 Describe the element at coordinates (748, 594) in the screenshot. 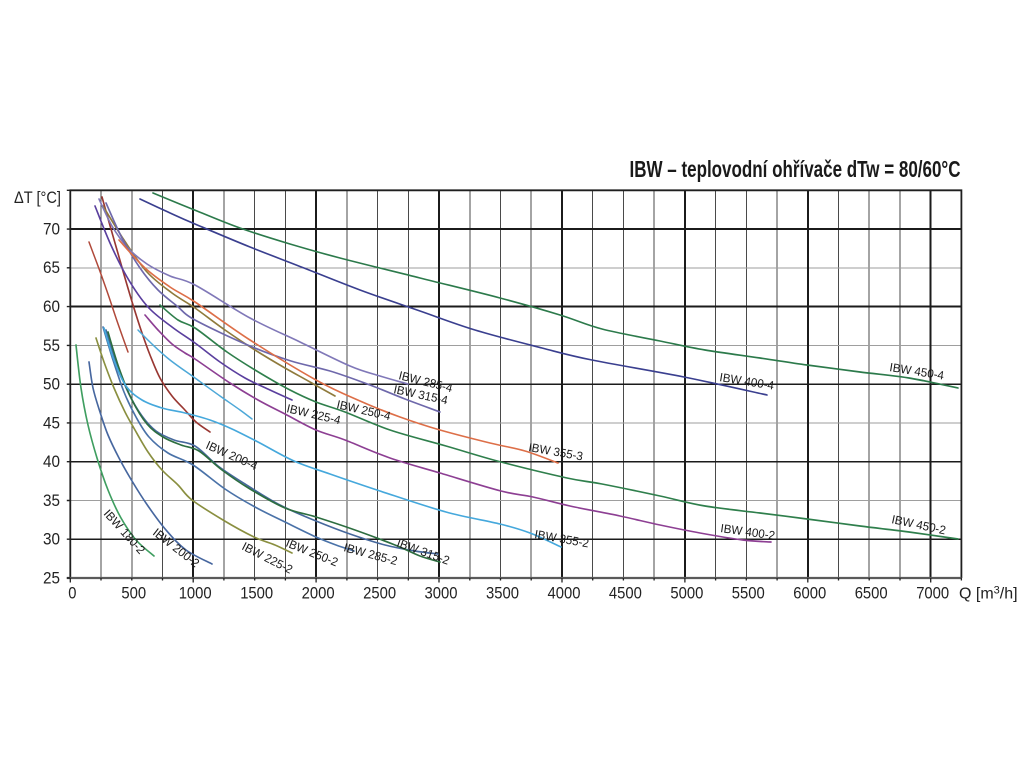

I see `svg-text: 5500` at that location.